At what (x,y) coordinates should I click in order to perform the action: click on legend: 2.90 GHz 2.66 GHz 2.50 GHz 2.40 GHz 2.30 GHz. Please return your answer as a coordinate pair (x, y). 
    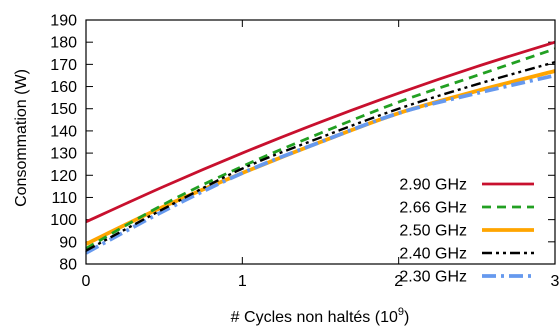
    Looking at the image, I should click on (466, 231).